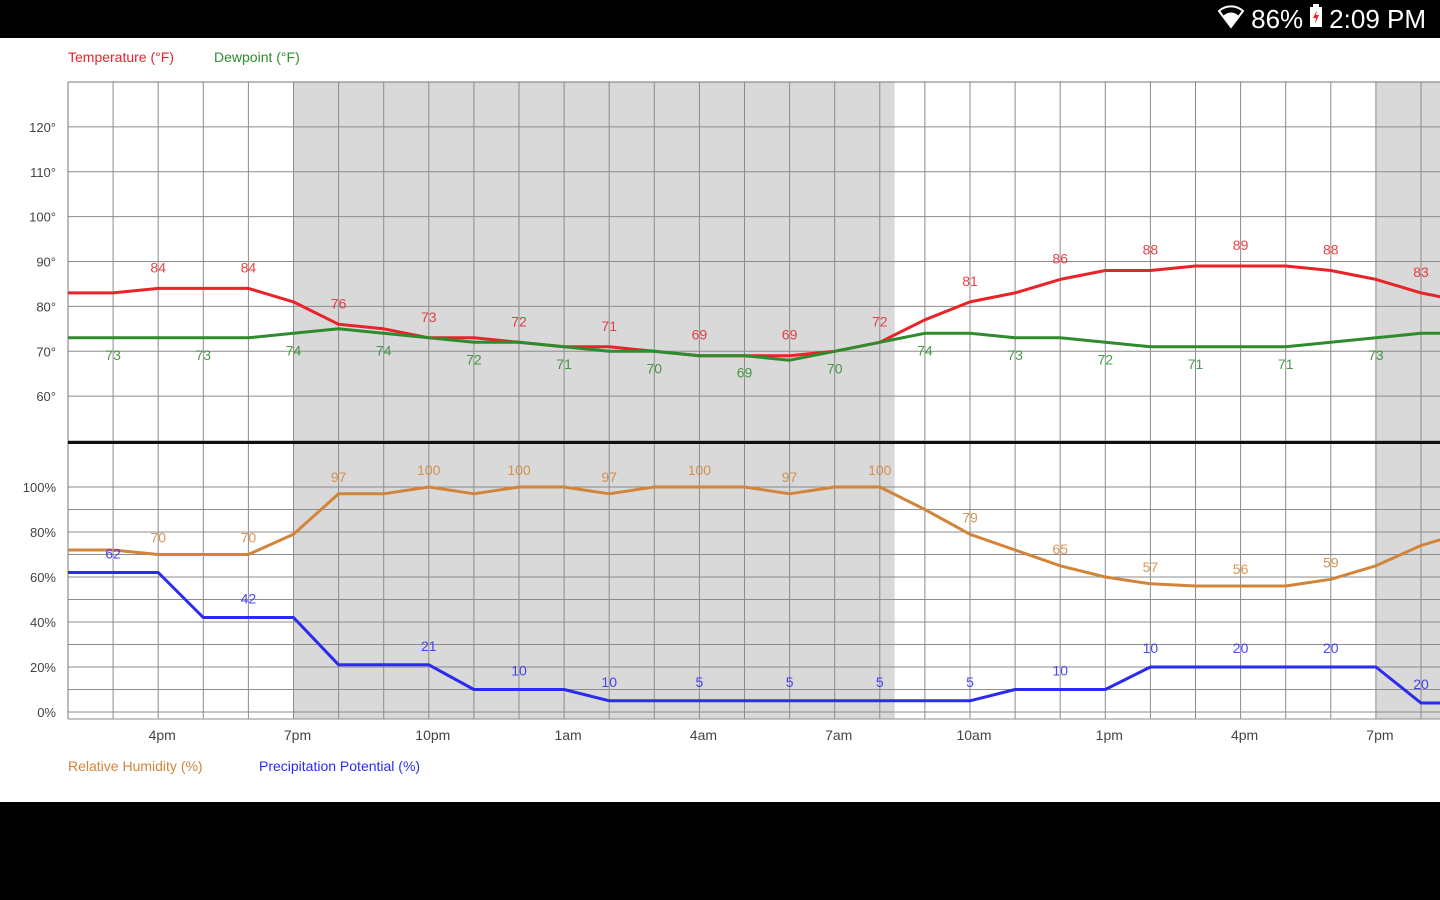  Describe the element at coordinates (339, 303) in the screenshot. I see `data-label: 76` at that location.